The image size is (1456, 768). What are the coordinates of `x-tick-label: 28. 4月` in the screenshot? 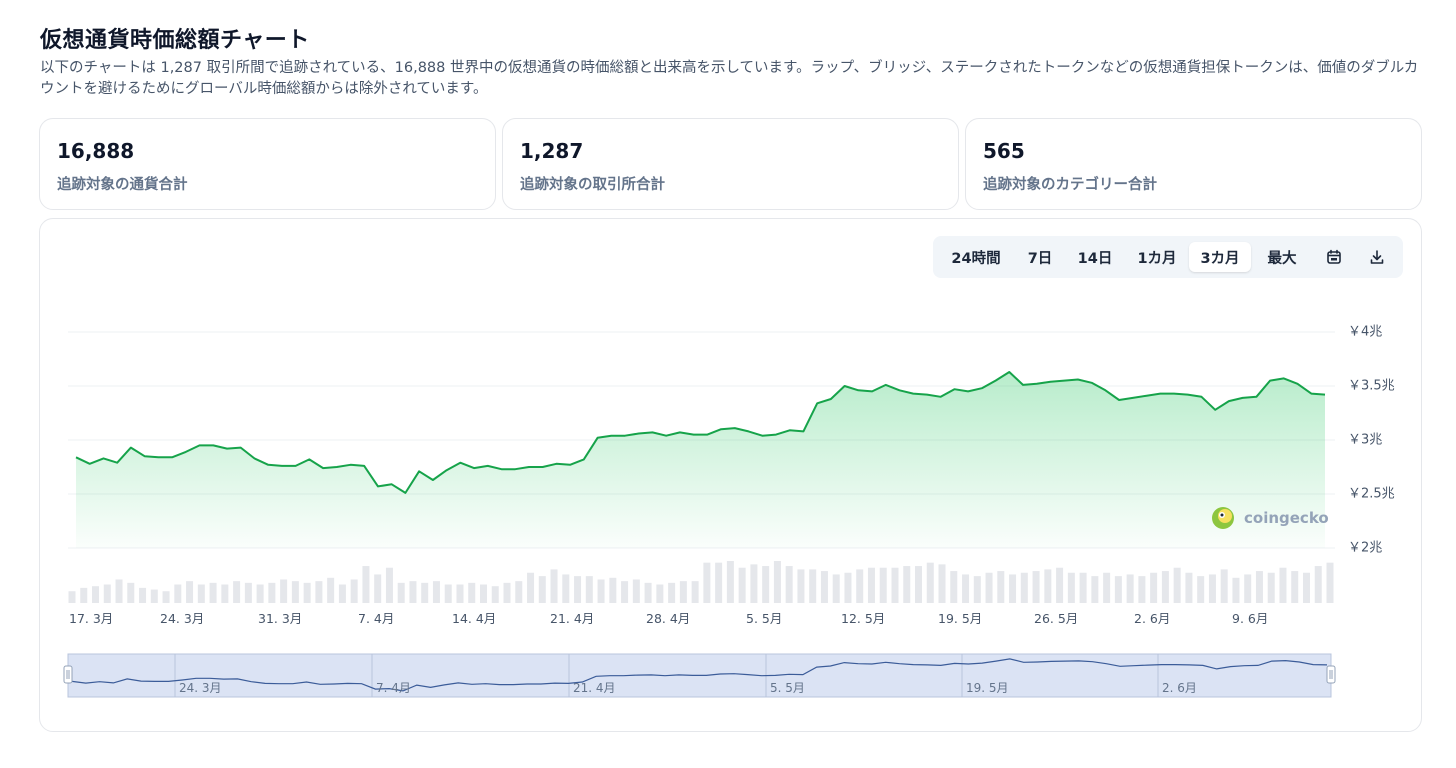 It's located at (668, 618).